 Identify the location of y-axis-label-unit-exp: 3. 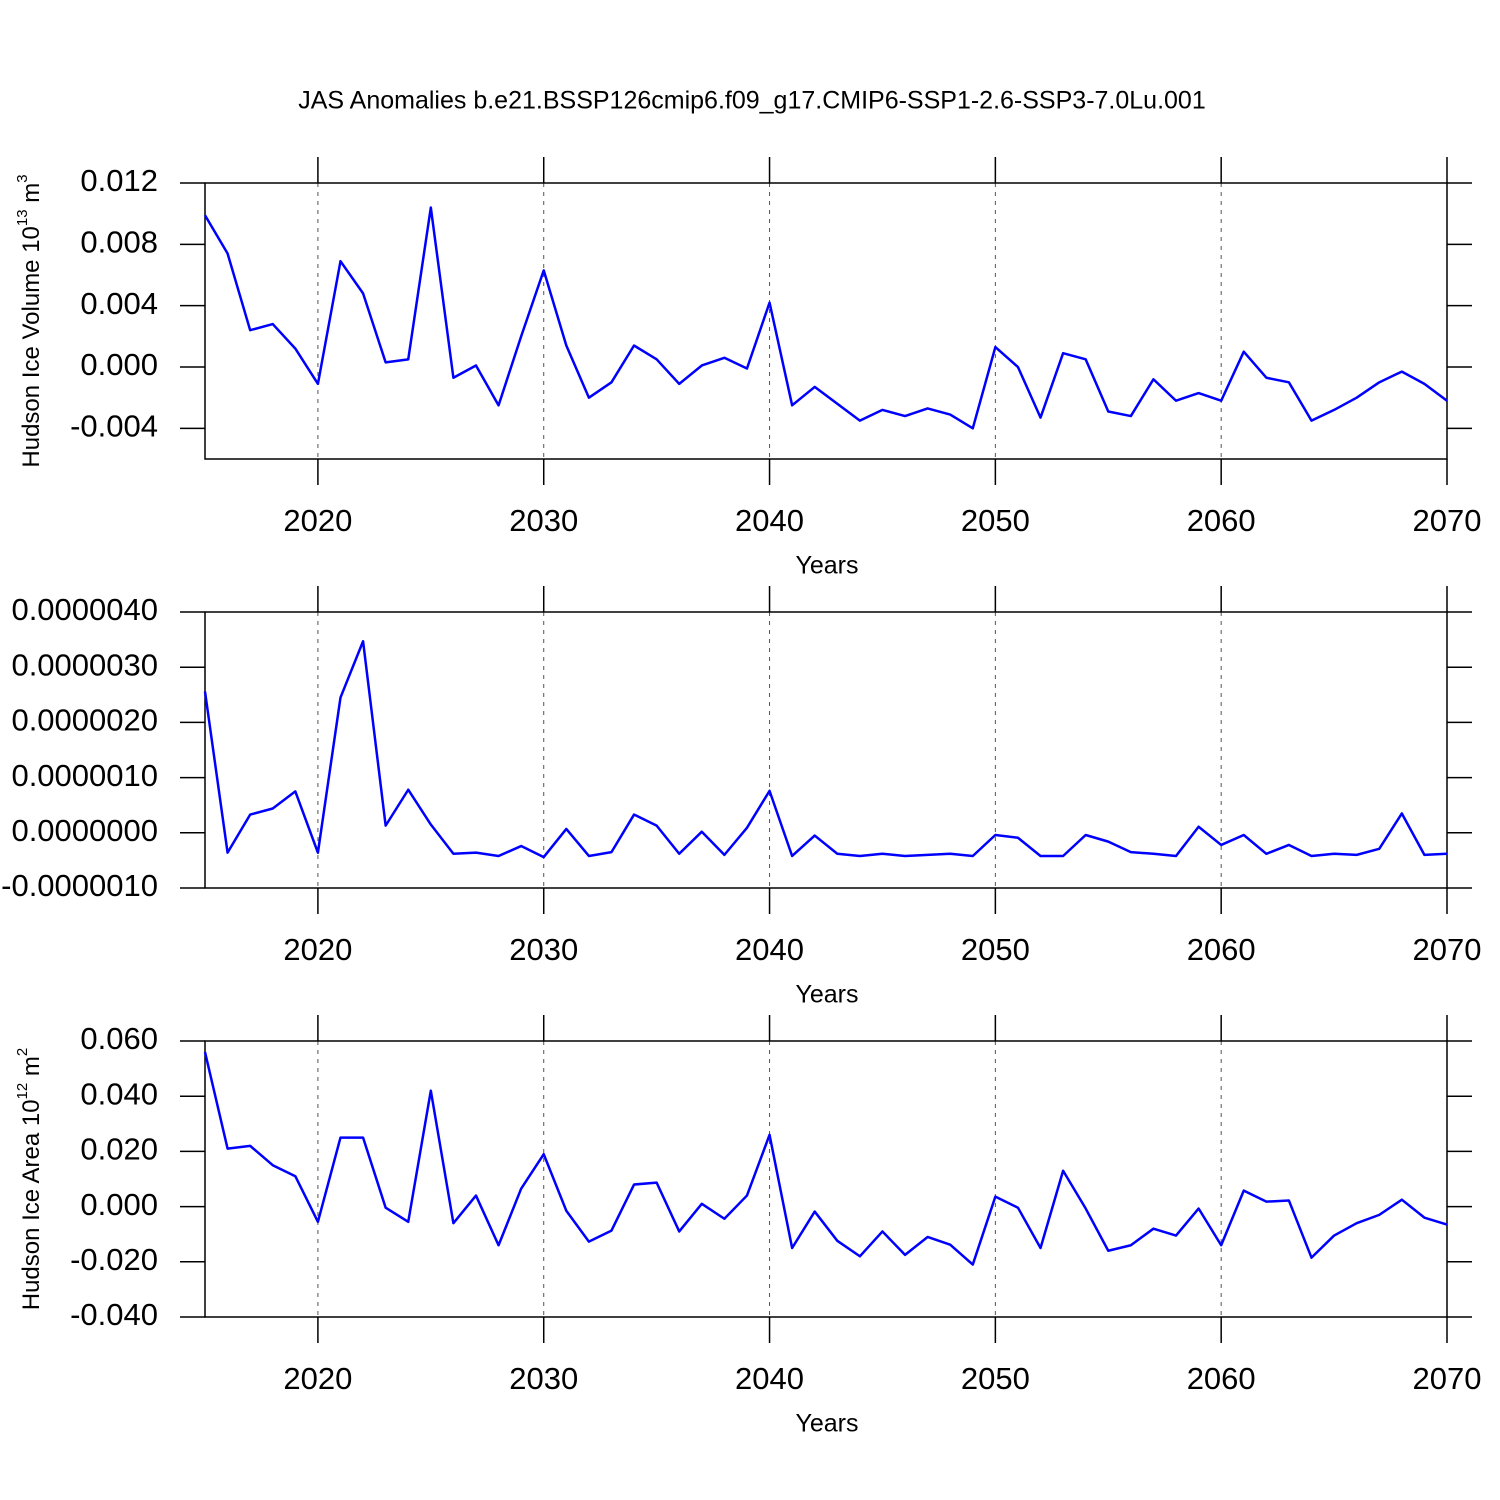
(22, 178).